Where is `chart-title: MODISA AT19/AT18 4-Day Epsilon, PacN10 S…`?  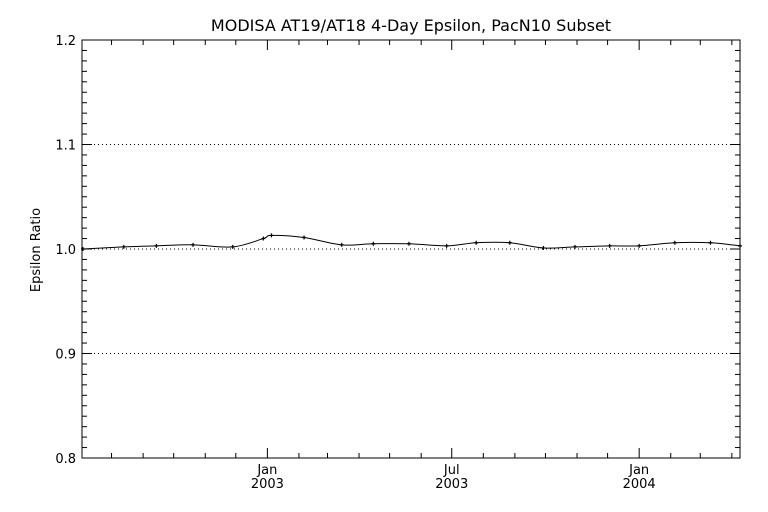 chart-title: MODISA AT19/AT18 4-Day Epsilon, PacN10 S… is located at coordinates (411, 25).